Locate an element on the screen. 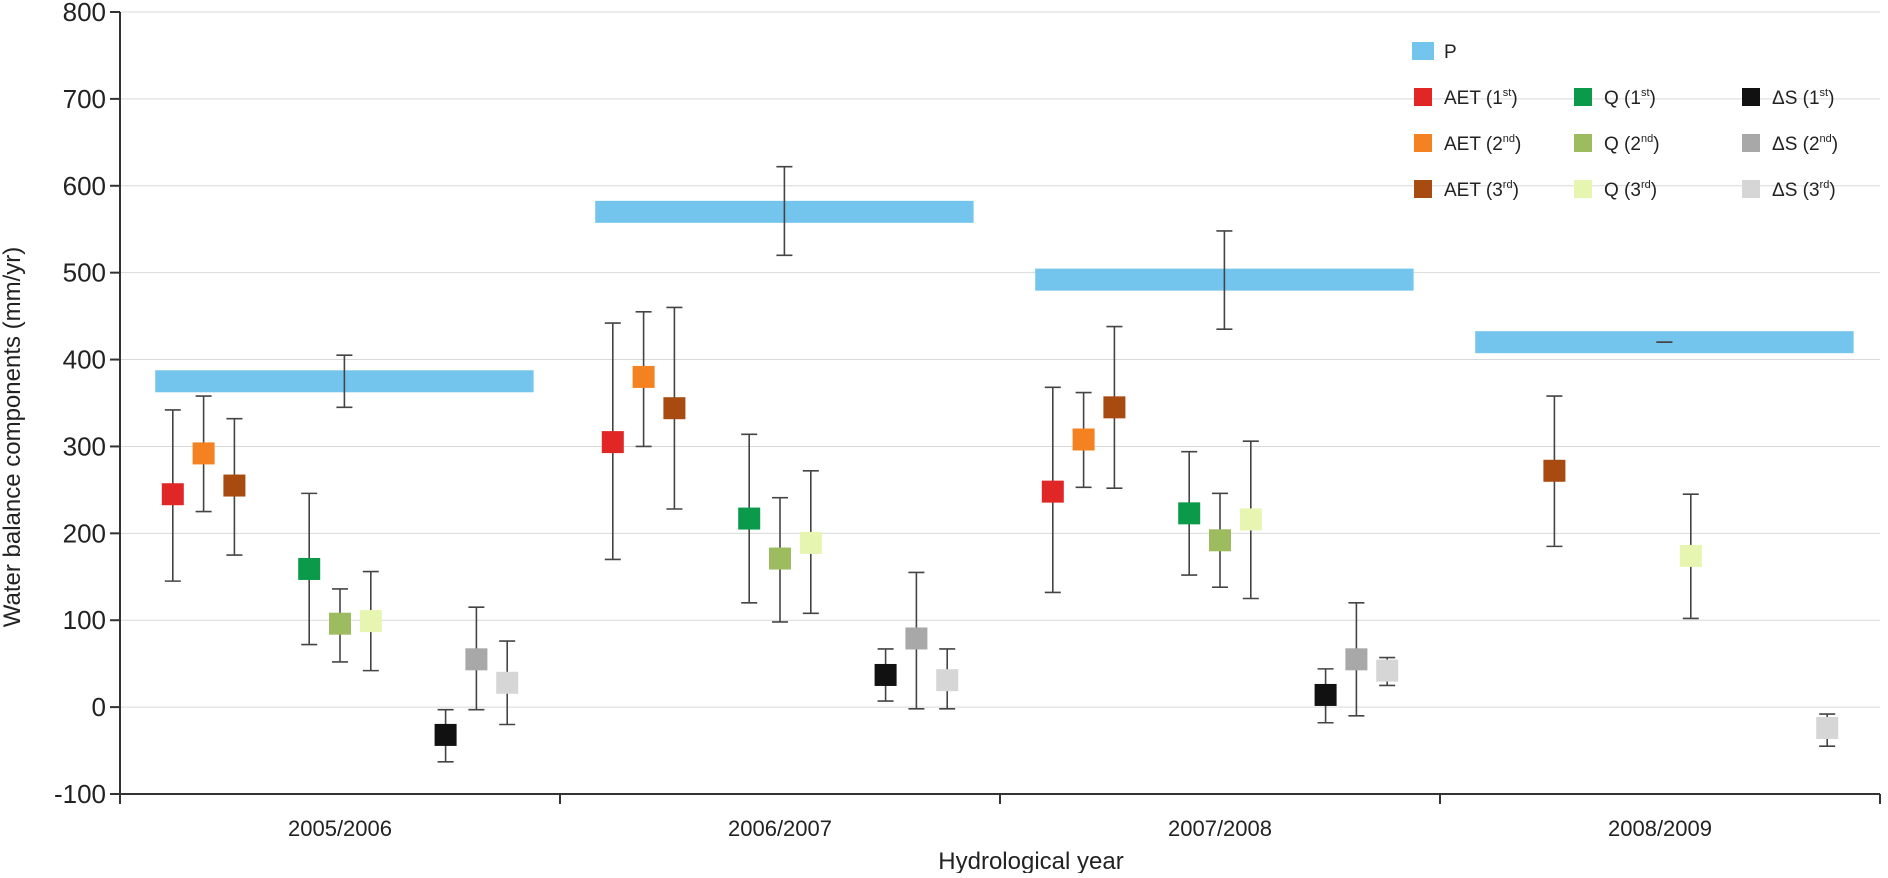  point-AET1-2007/2008 is located at coordinates (1052, 491).